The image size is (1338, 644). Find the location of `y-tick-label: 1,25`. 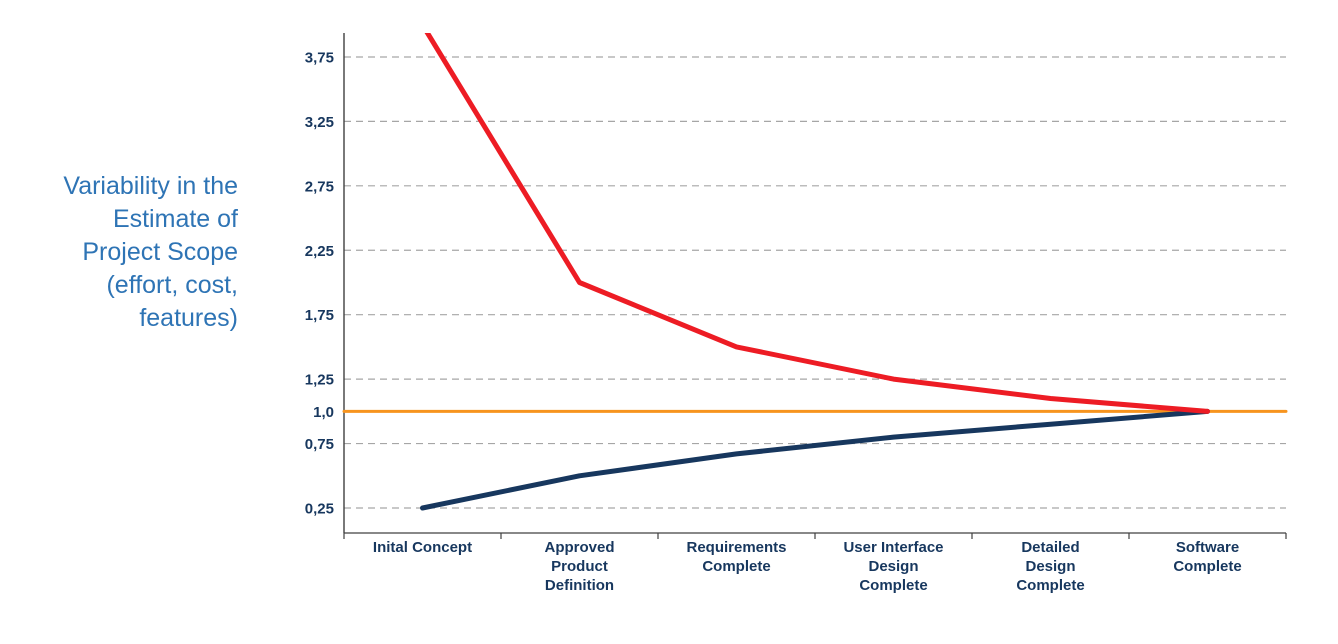

y-tick-label: 1,25 is located at coordinates (319, 380).